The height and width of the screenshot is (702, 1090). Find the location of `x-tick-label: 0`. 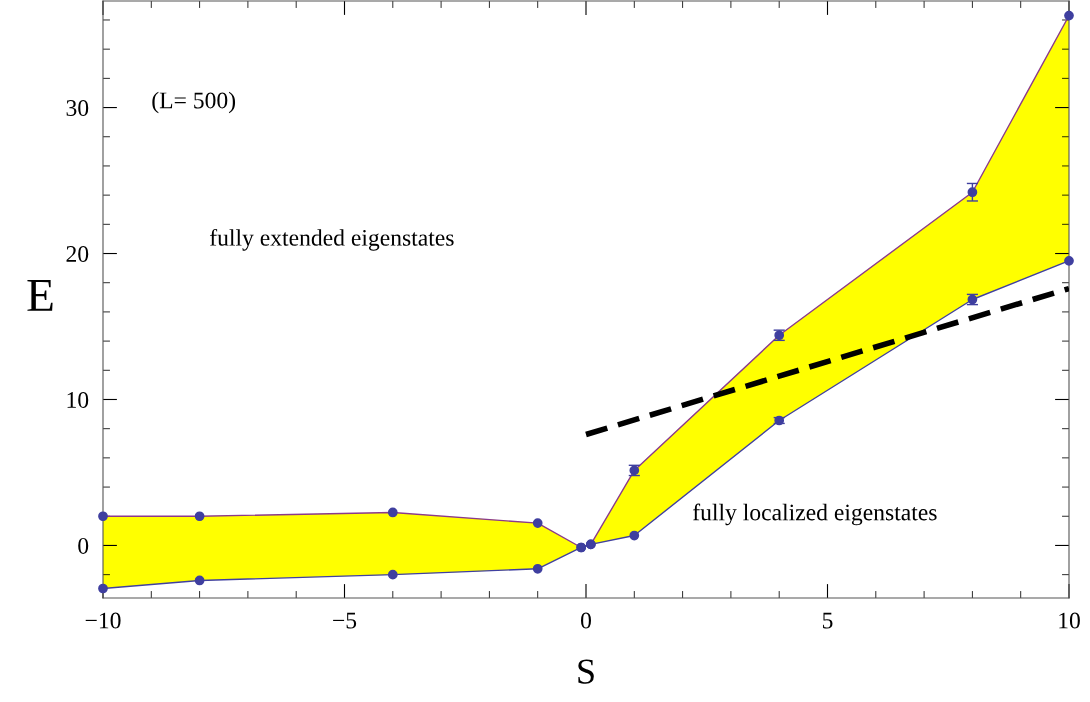

x-tick-label: 0 is located at coordinates (586, 620).